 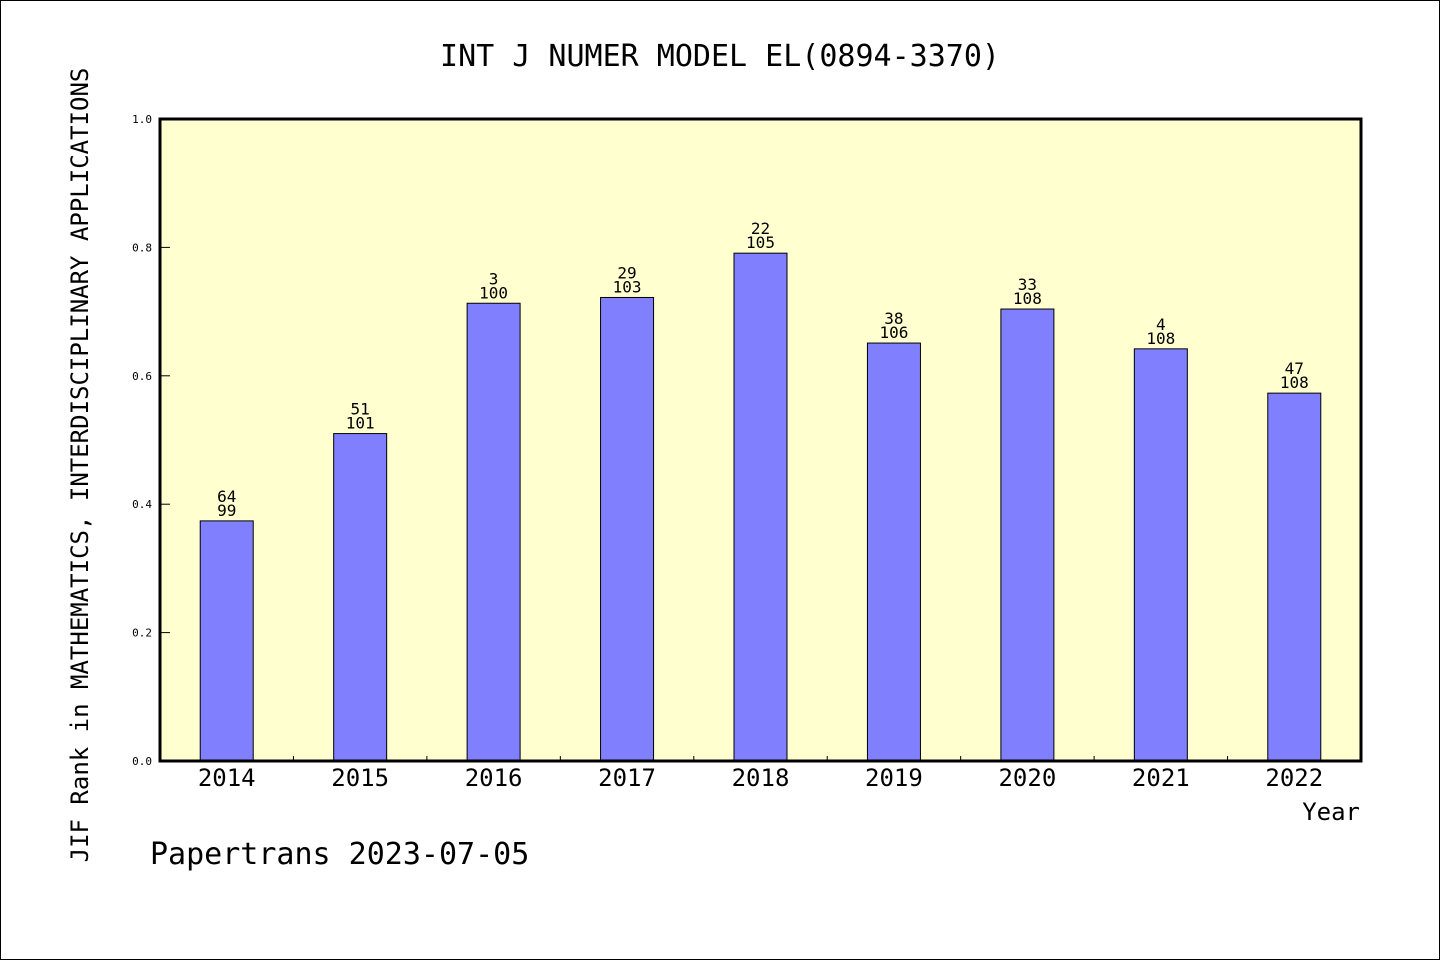 What do you see at coordinates (626, 272) in the screenshot?
I see `bar-rank-label: 29` at bounding box center [626, 272].